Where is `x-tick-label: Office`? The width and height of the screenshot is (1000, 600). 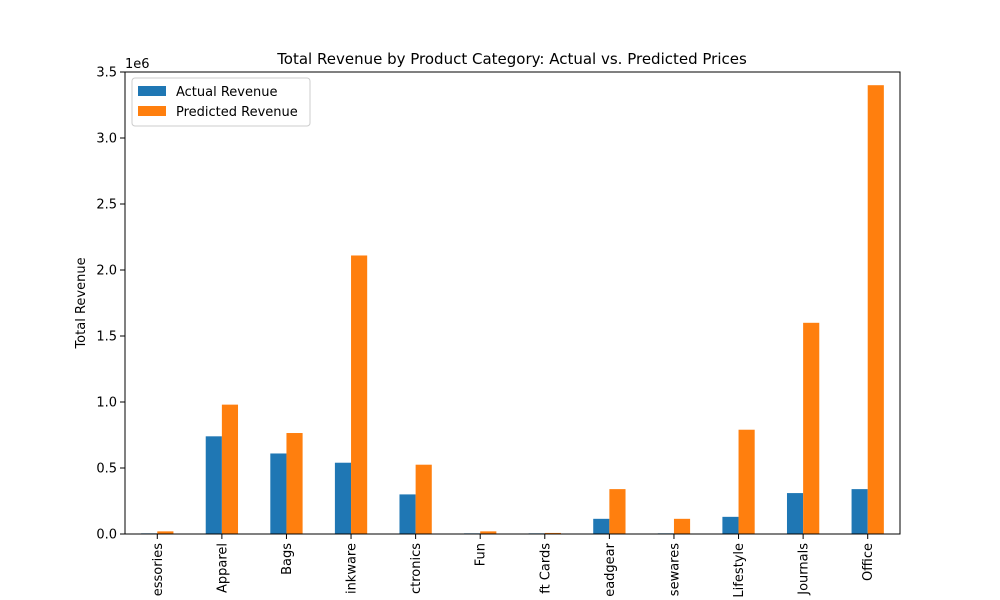
x-tick-label: Office is located at coordinates (868, 562).